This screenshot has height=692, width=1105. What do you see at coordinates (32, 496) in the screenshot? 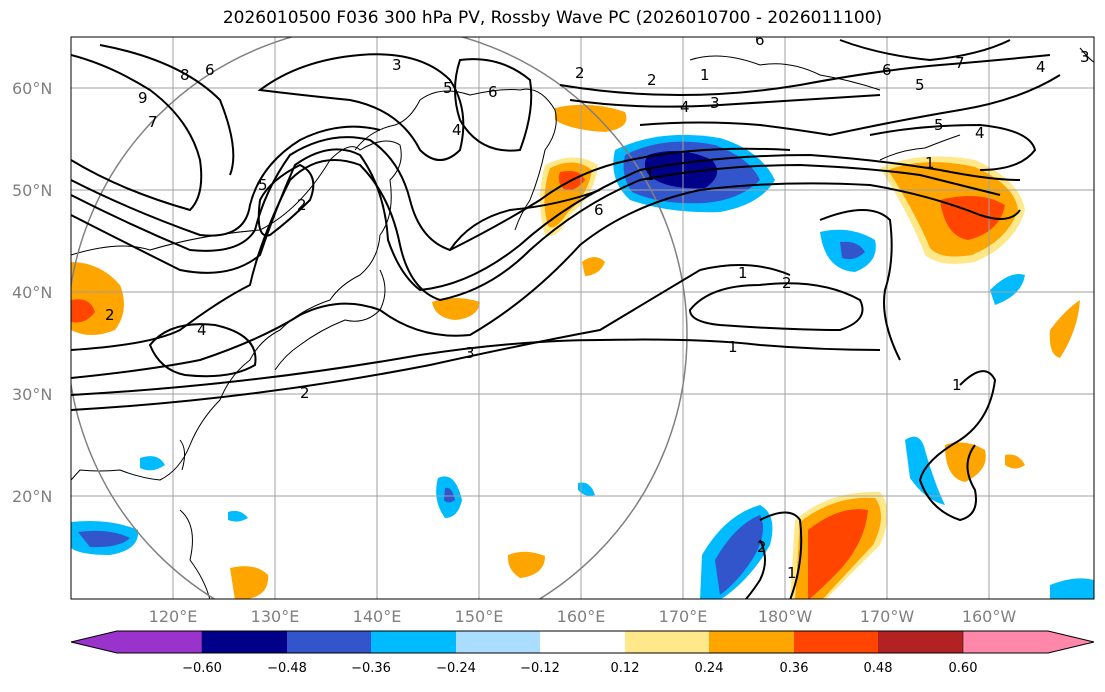
I see `lat-label: 20°N` at bounding box center [32, 496].